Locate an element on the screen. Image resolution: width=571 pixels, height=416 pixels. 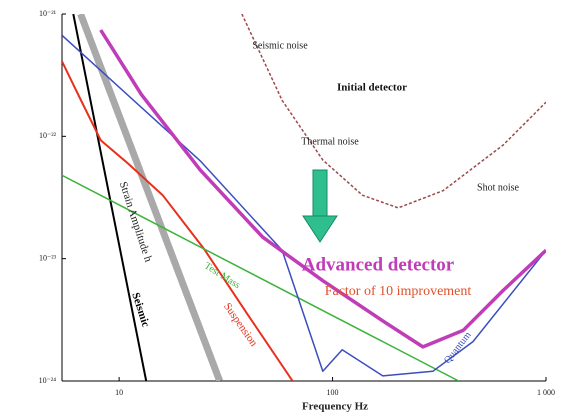
annotation: Quantum is located at coordinates (458, 348).